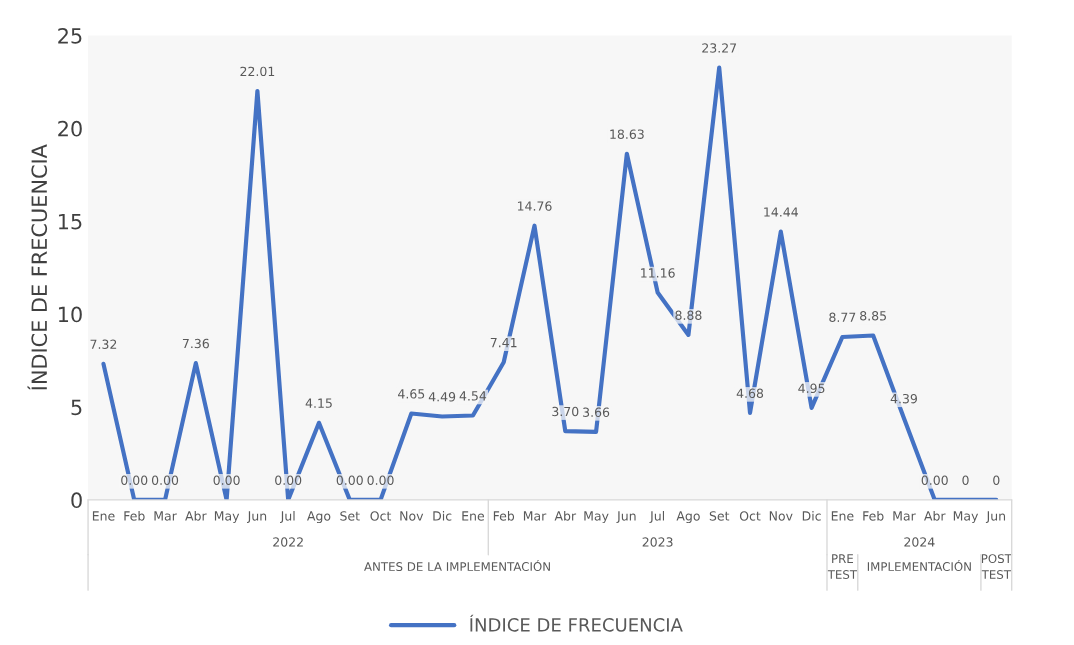 The image size is (1074, 645). What do you see at coordinates (811, 388) in the screenshot?
I see `data-label: 4.95` at bounding box center [811, 388].